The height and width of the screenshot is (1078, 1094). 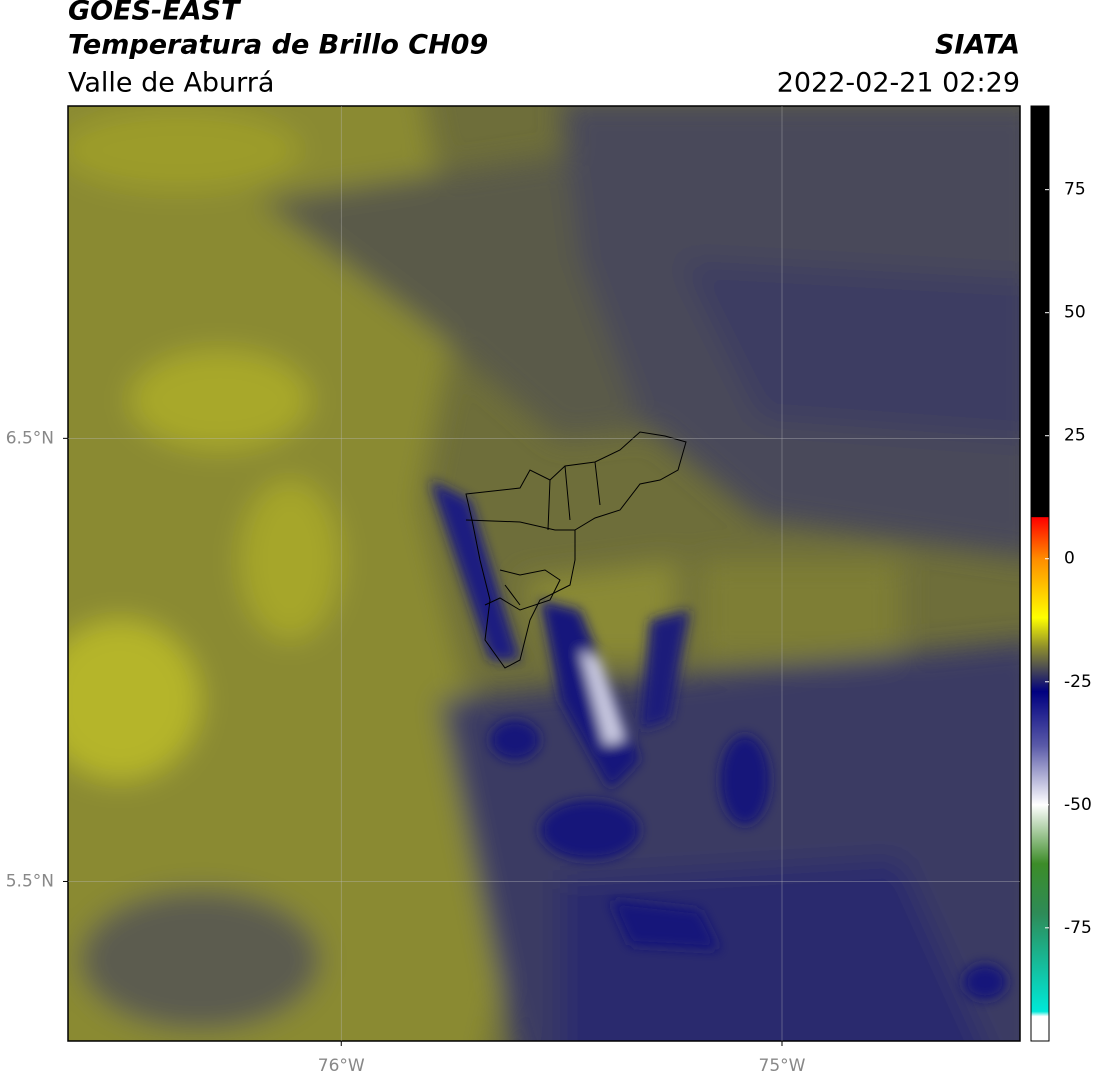 I want to click on colorbar-tick-label: 0, so click(x=1069, y=559).